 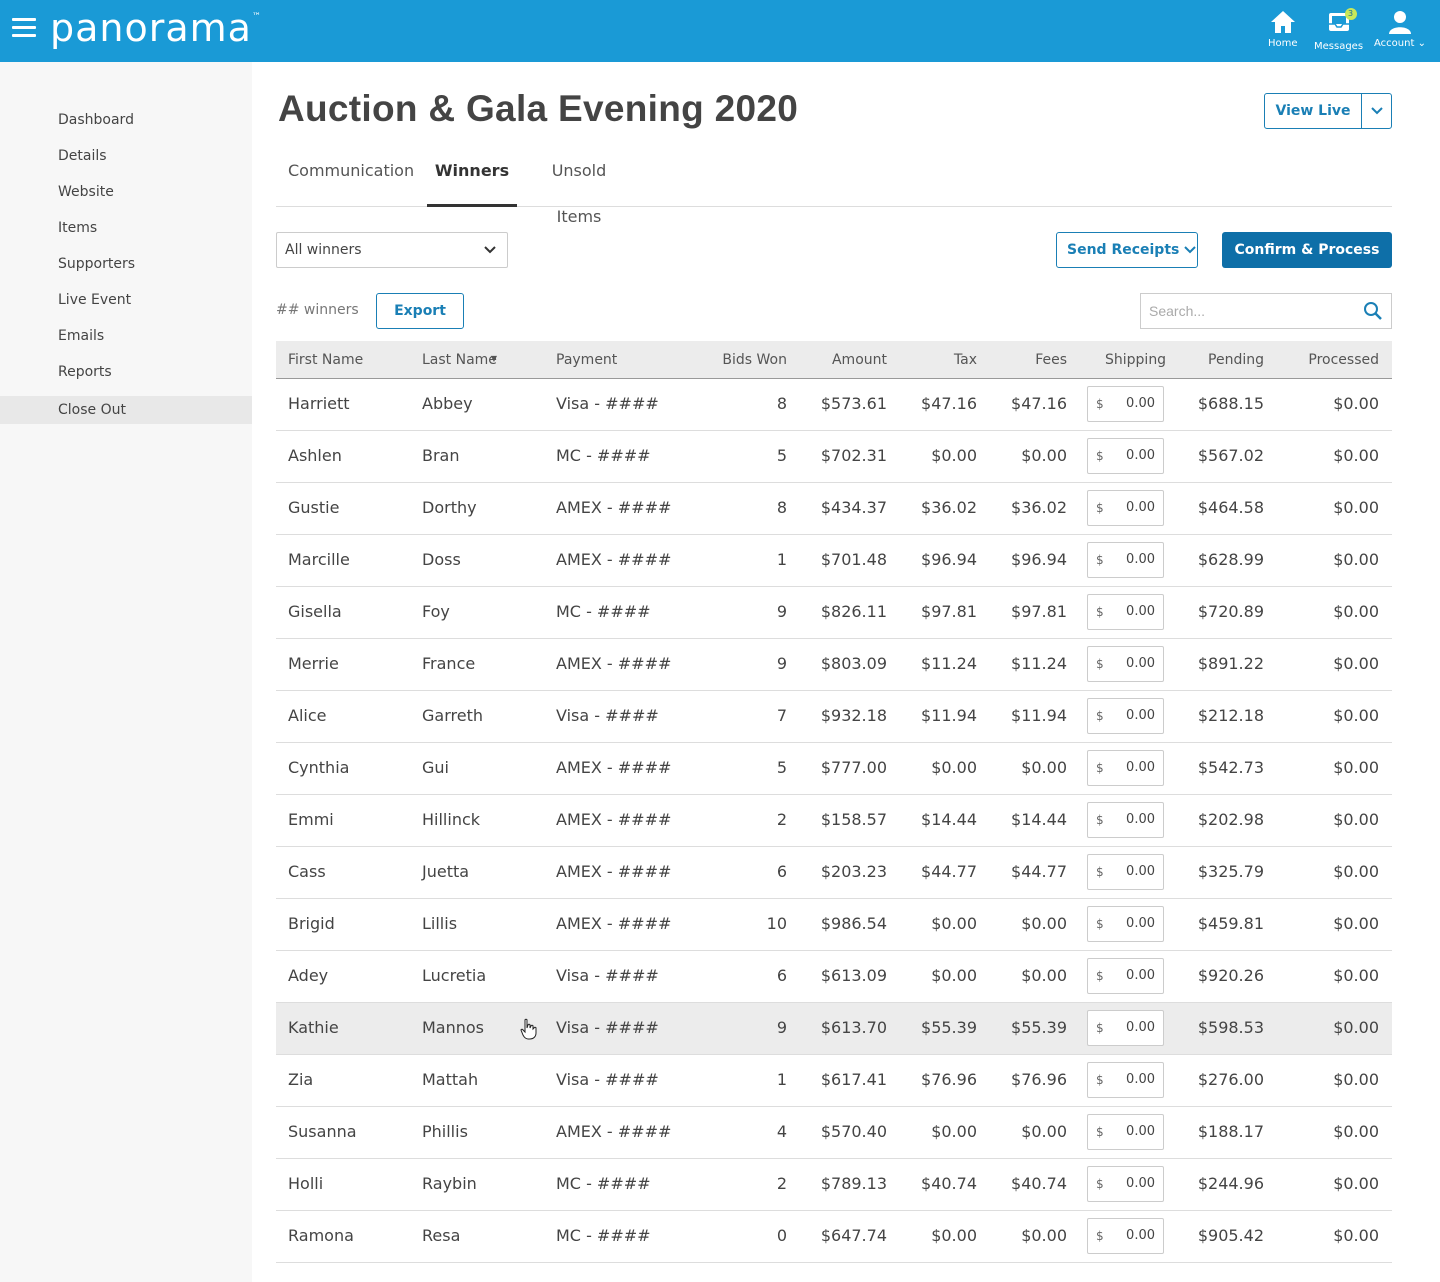 What do you see at coordinates (1230, 715) in the screenshot?
I see `cell-pending: $212.18` at bounding box center [1230, 715].